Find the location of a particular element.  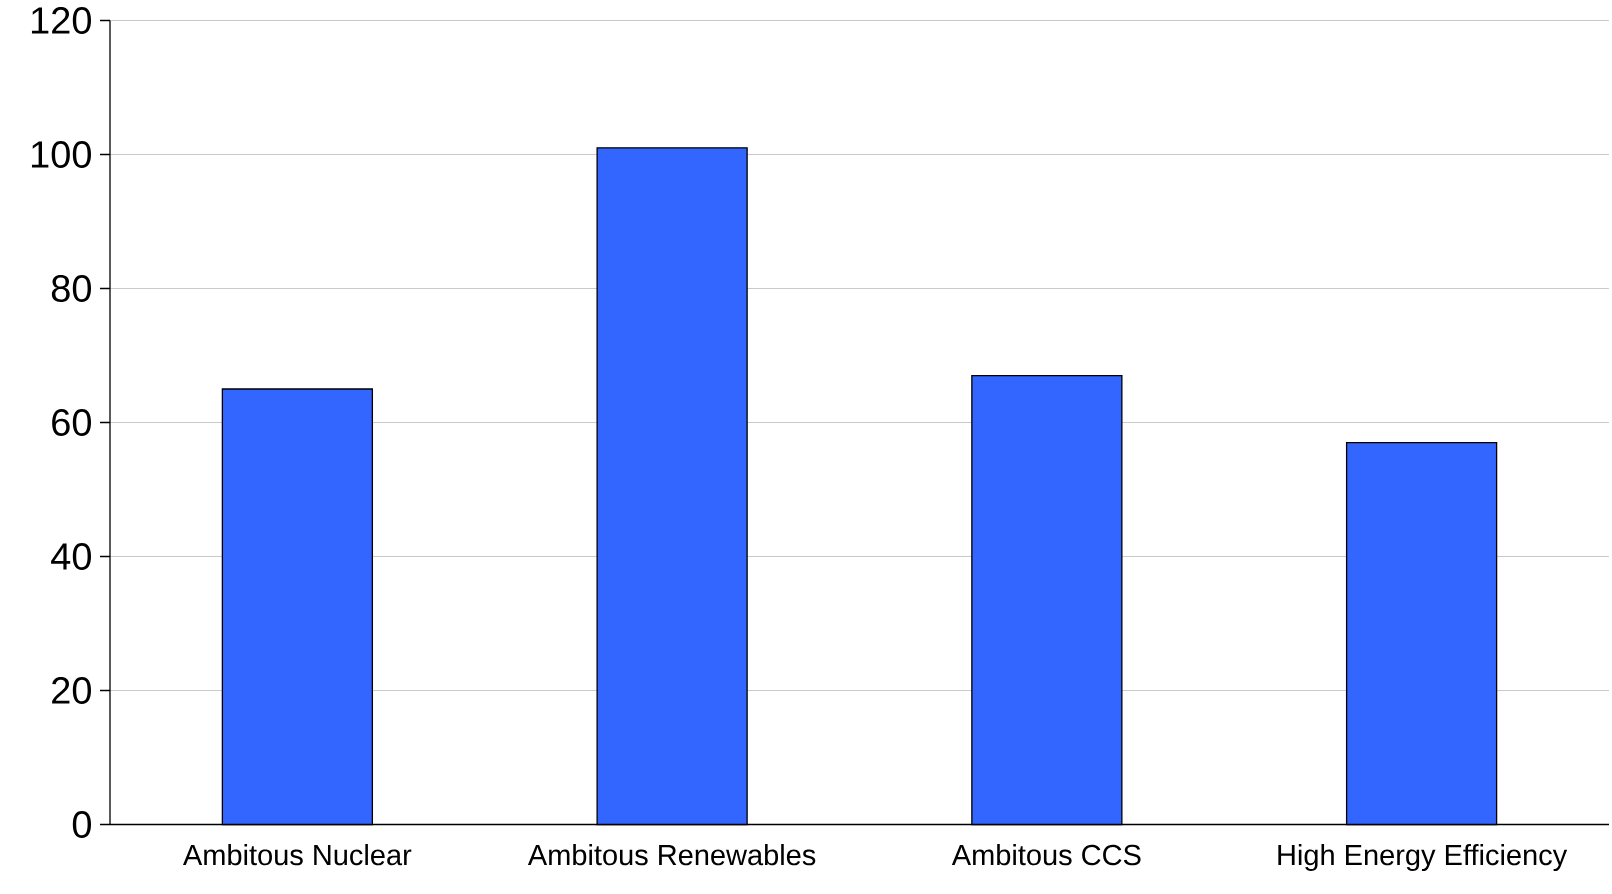

y-tick-label: 100 is located at coordinates (61, 154).